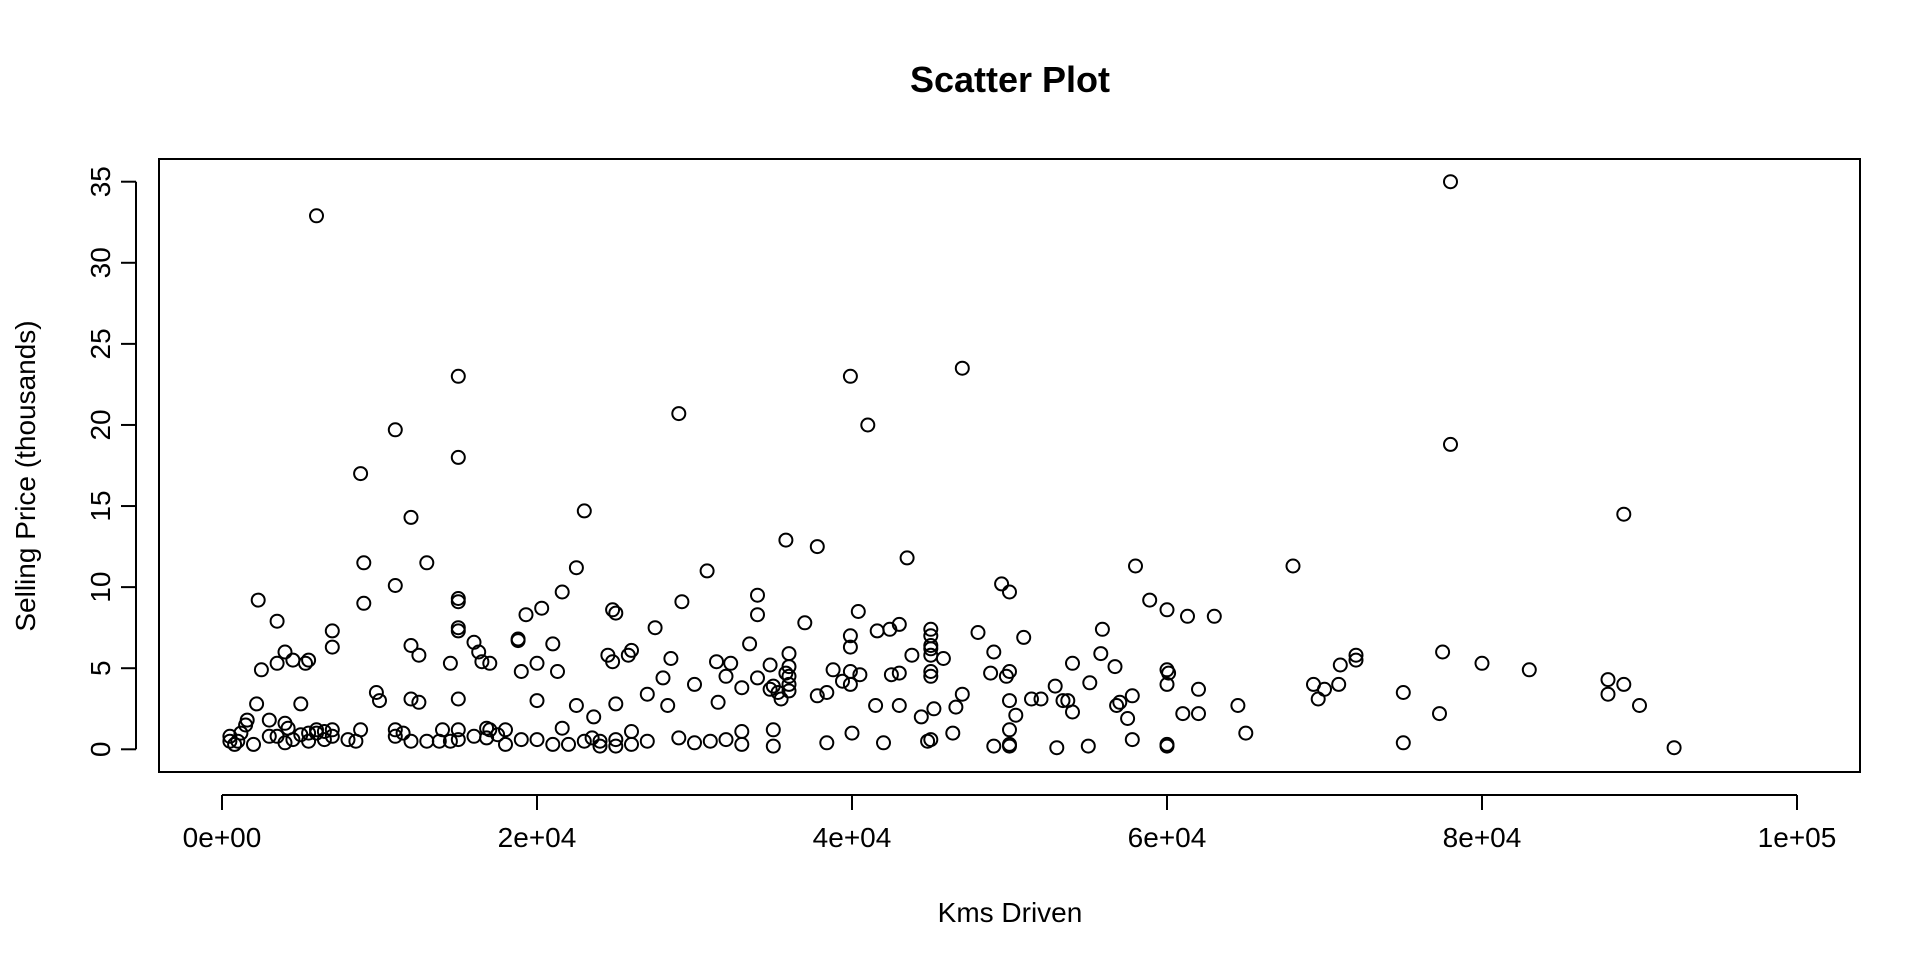 The image size is (1920, 960). I want to click on x-axis-label: Kms Driven, so click(1010, 912).